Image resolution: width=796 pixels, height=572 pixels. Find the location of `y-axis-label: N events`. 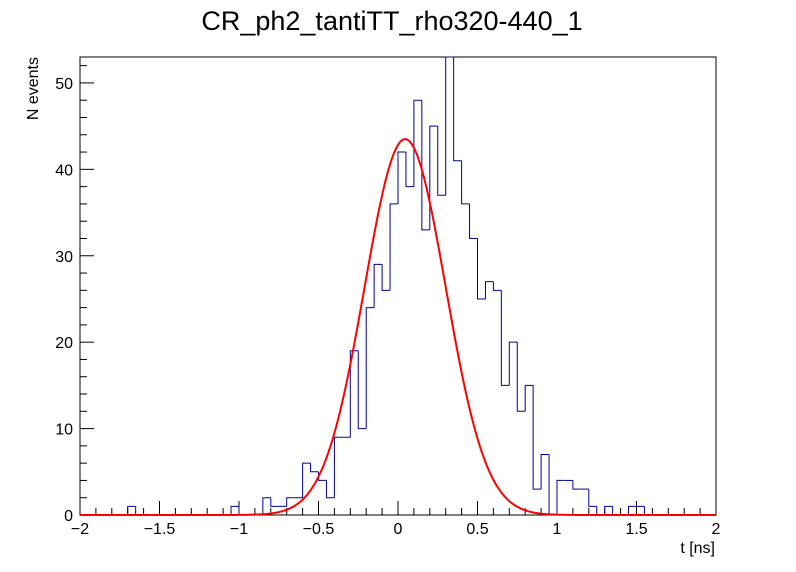

y-axis-label: N events is located at coordinates (33, 88).